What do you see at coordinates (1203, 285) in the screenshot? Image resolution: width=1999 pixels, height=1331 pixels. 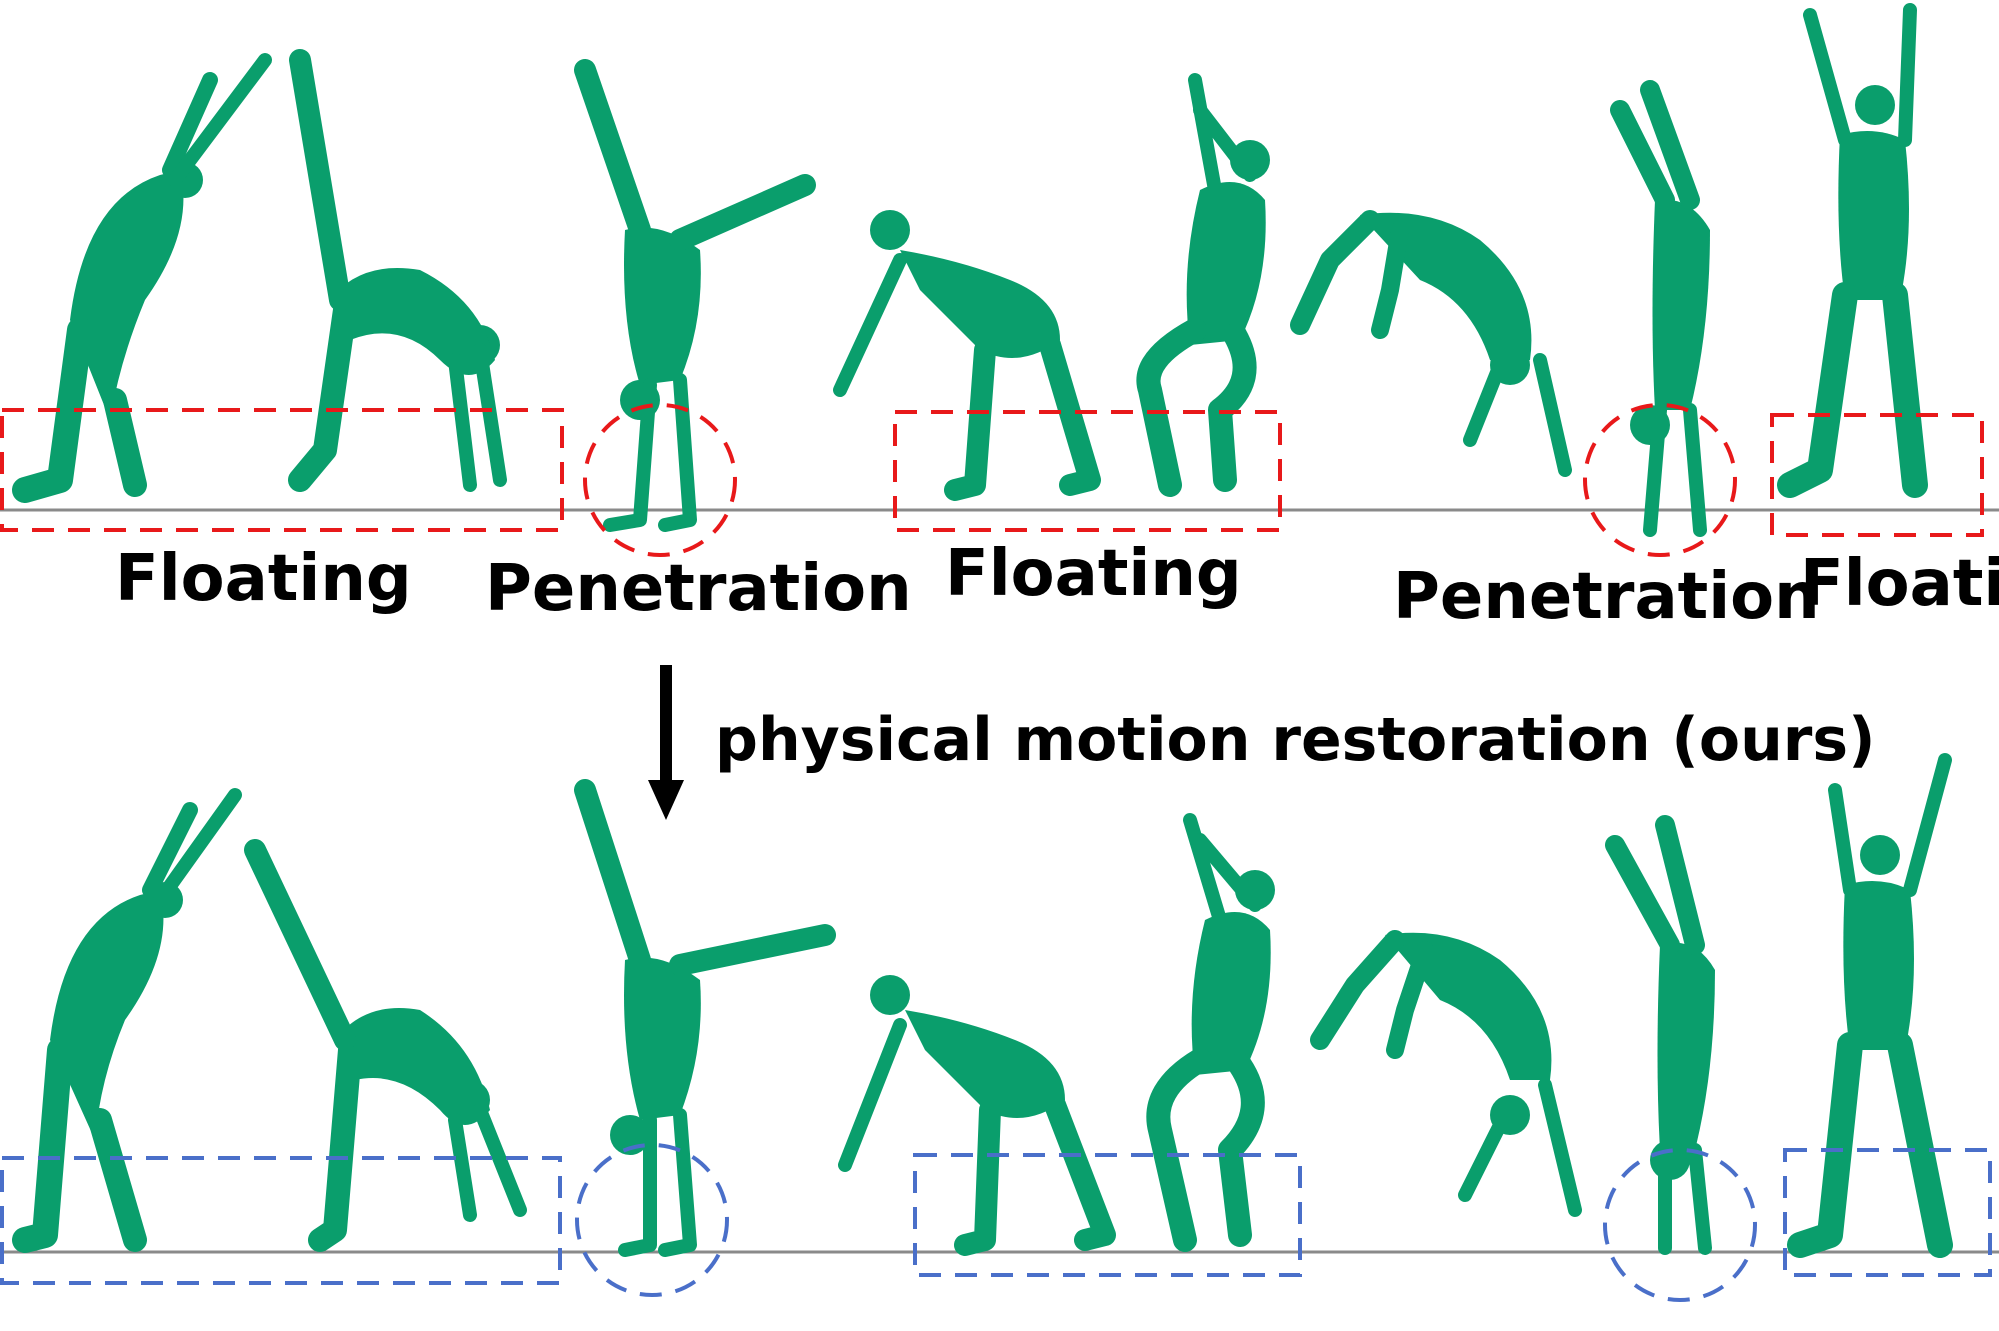 I see `top-figure-squat-arms-up` at bounding box center [1203, 285].